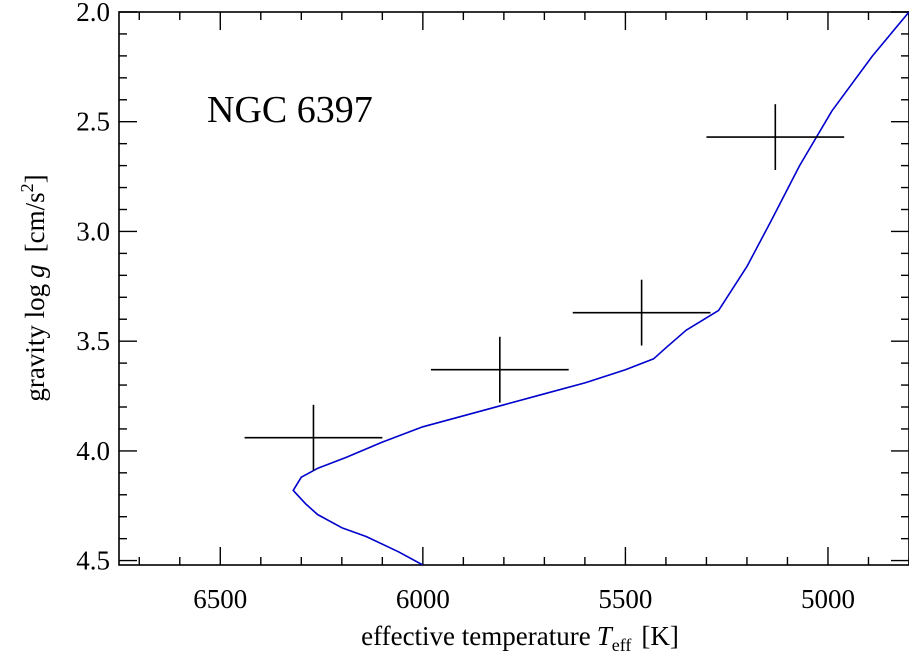 The image size is (909, 657). I want to click on x-axis-label-text: effective temperature, so click(476, 636).